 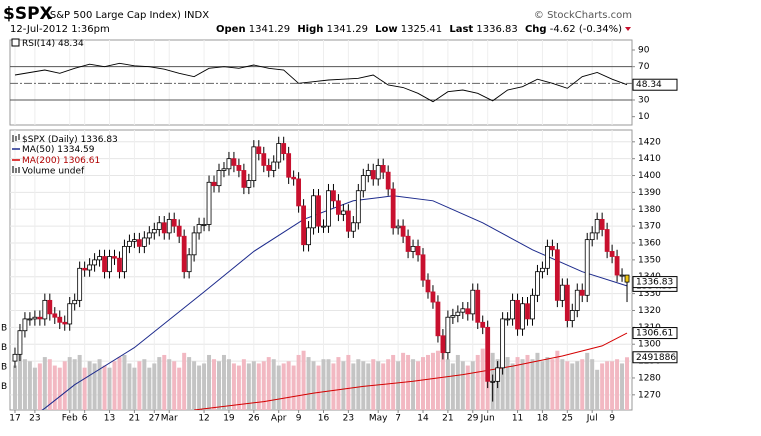 I want to click on price-legend-name: $SPX (Daily), so click(x=50, y=140).